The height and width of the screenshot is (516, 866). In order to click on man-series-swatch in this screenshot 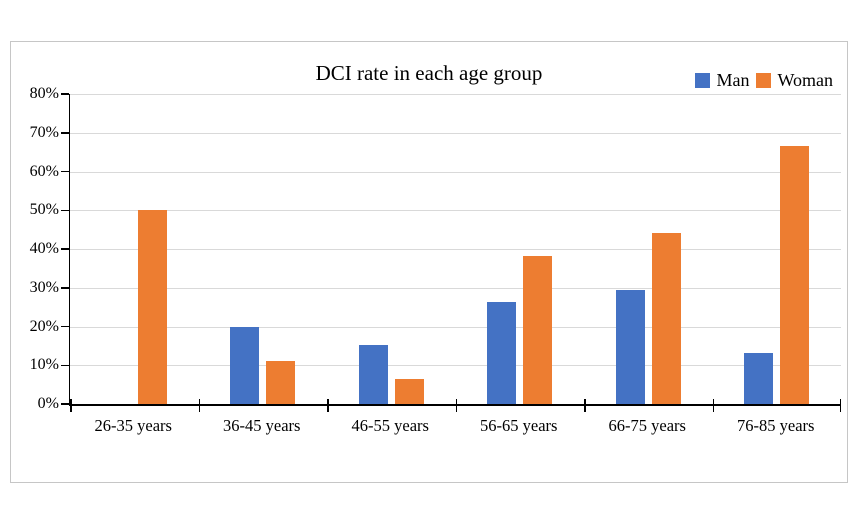, I will do `click(703, 80)`.